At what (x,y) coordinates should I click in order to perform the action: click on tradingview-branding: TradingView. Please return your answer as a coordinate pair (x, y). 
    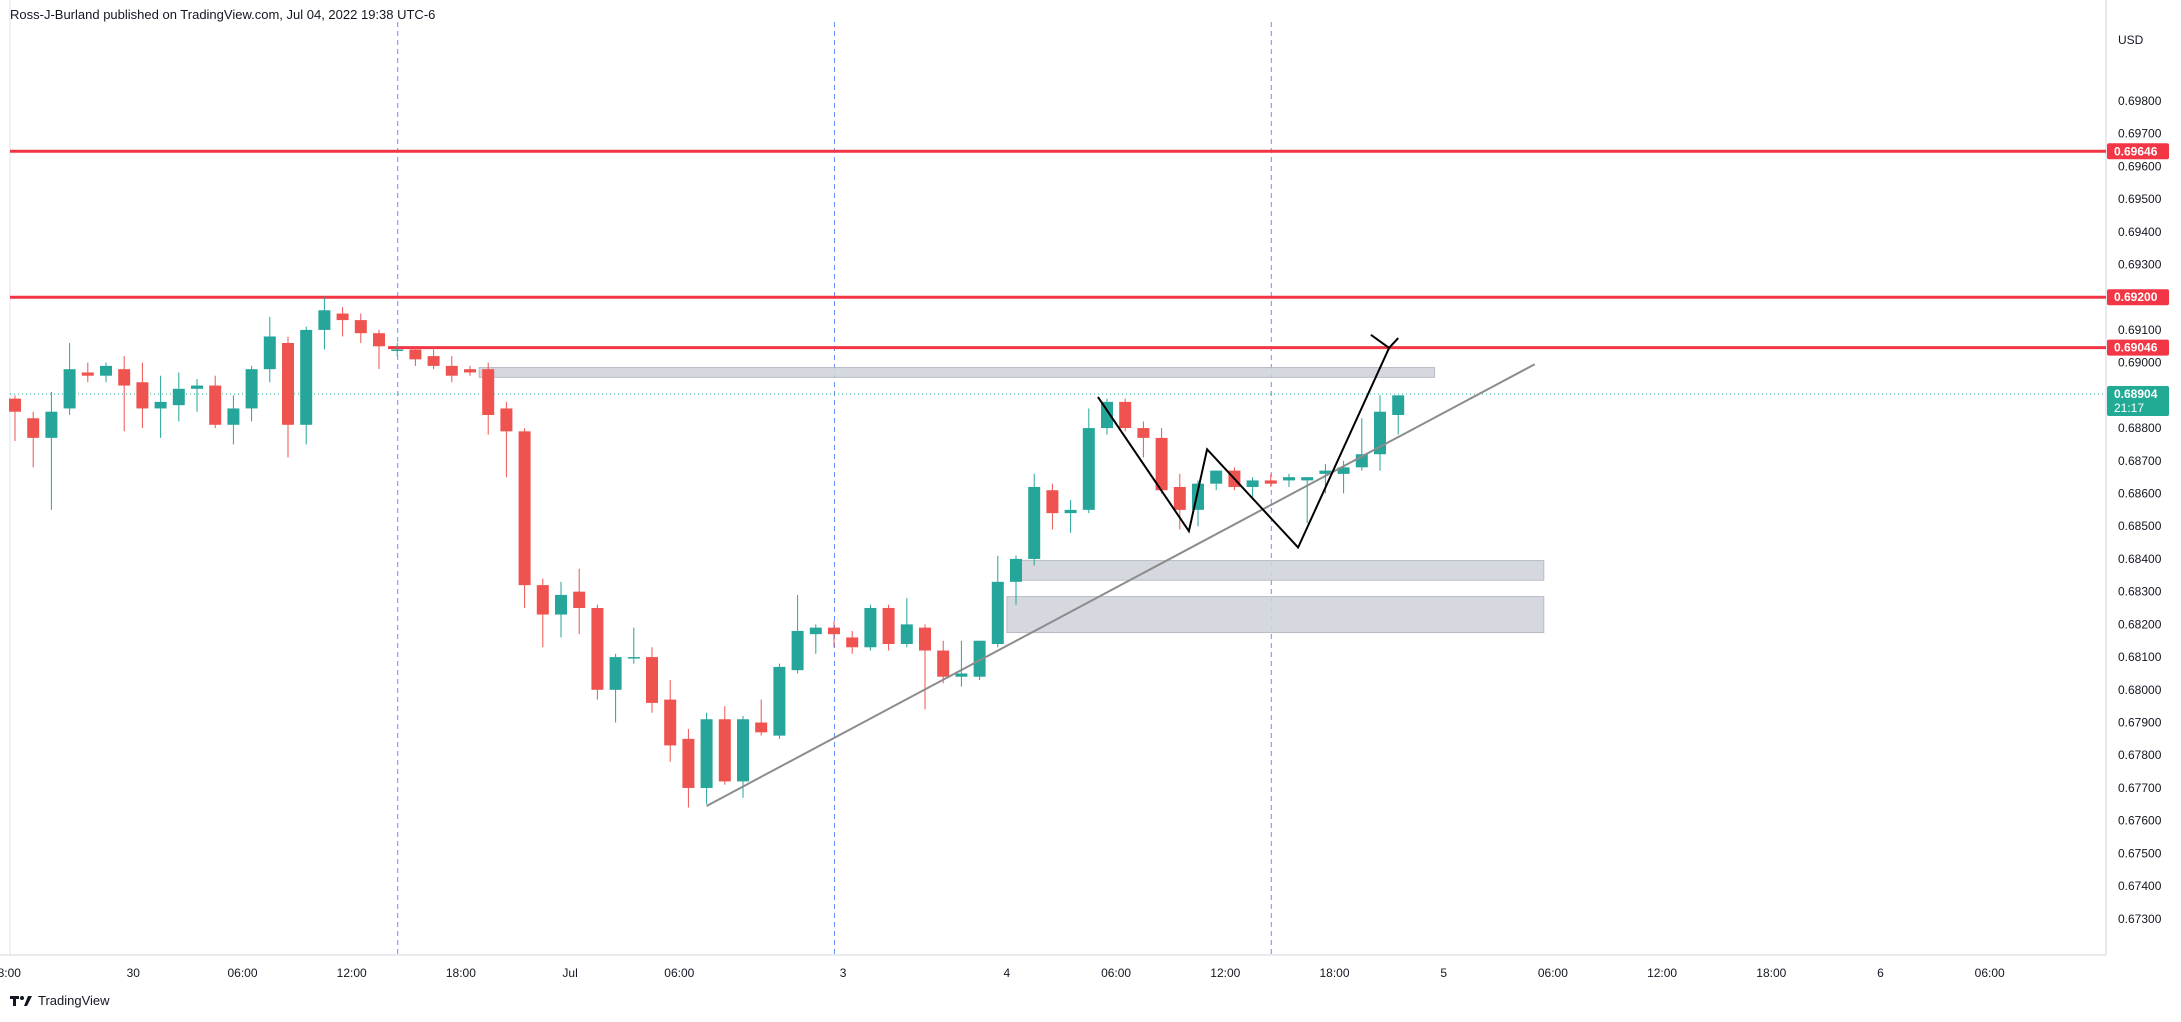
    Looking at the image, I should click on (60, 1000).